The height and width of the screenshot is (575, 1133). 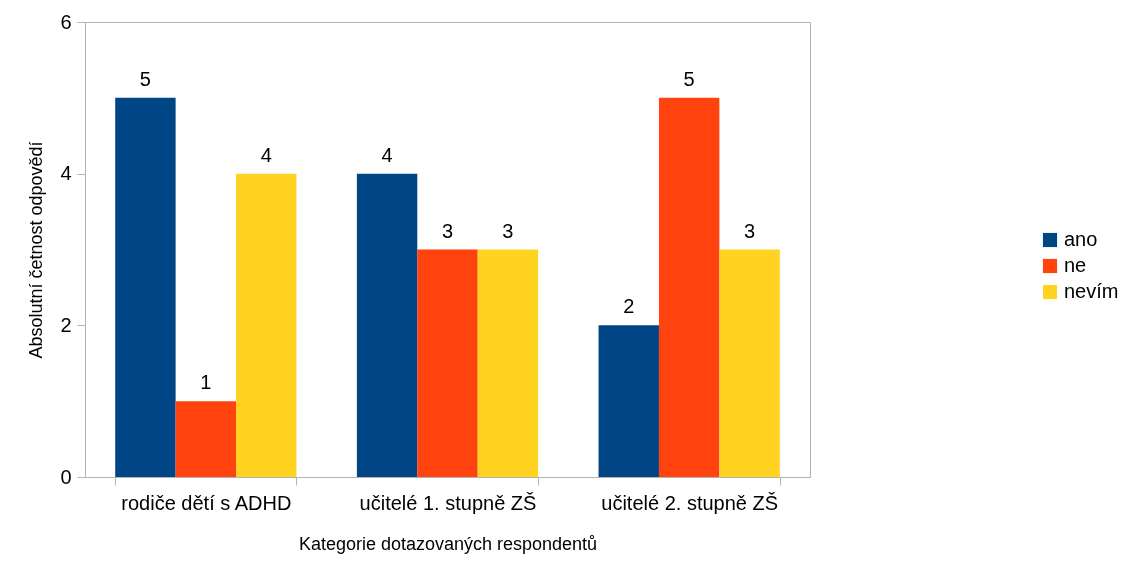 I want to click on y-tick-label: 0, so click(x=66, y=476).